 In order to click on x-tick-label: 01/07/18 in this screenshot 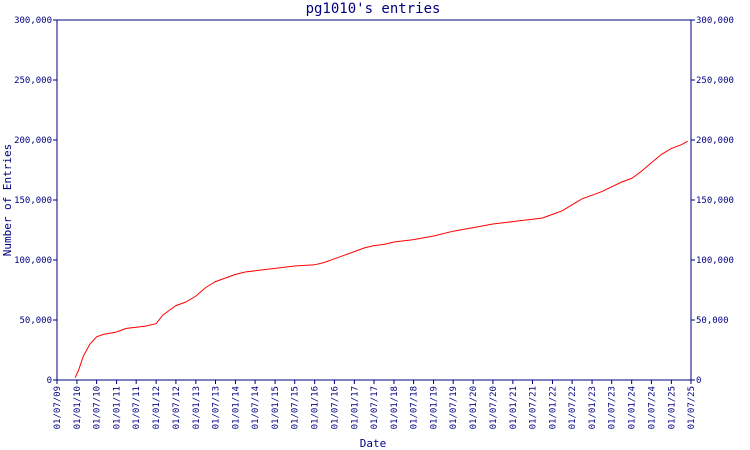, I will do `click(415, 407)`.